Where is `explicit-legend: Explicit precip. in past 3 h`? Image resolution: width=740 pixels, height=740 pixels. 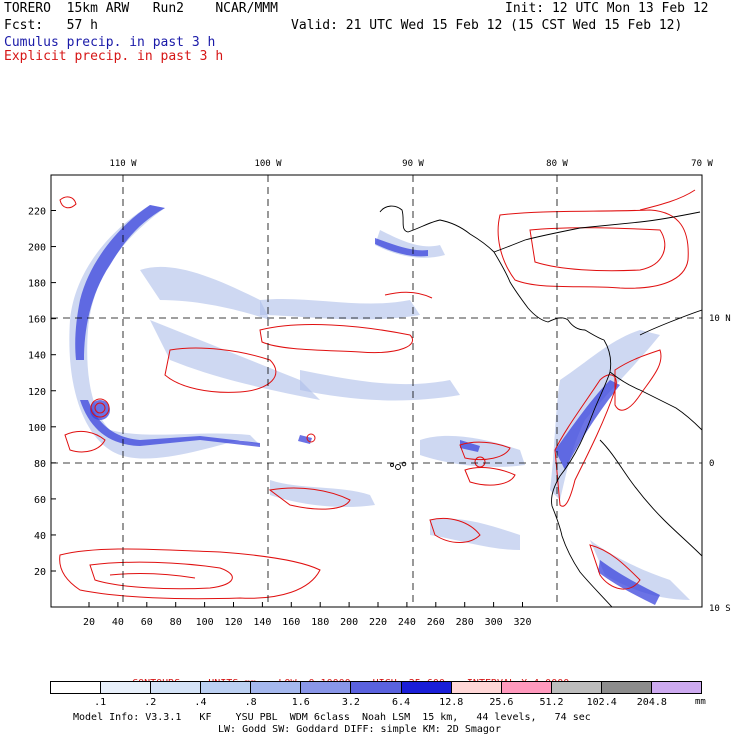
explicit-legend: Explicit precip. in past 3 h is located at coordinates (114, 56).